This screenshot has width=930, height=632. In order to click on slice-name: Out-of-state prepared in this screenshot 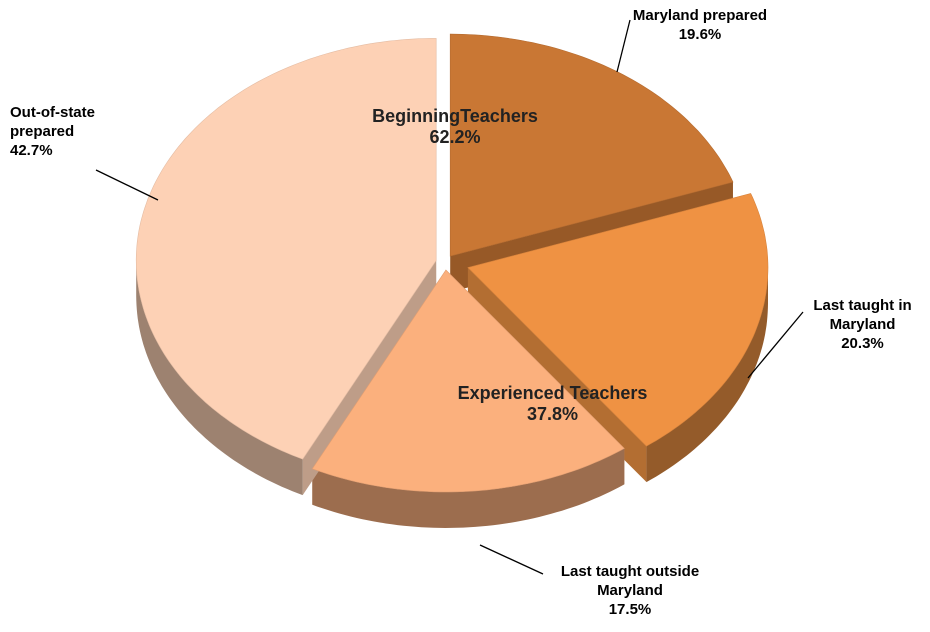, I will do `click(52, 122)`.